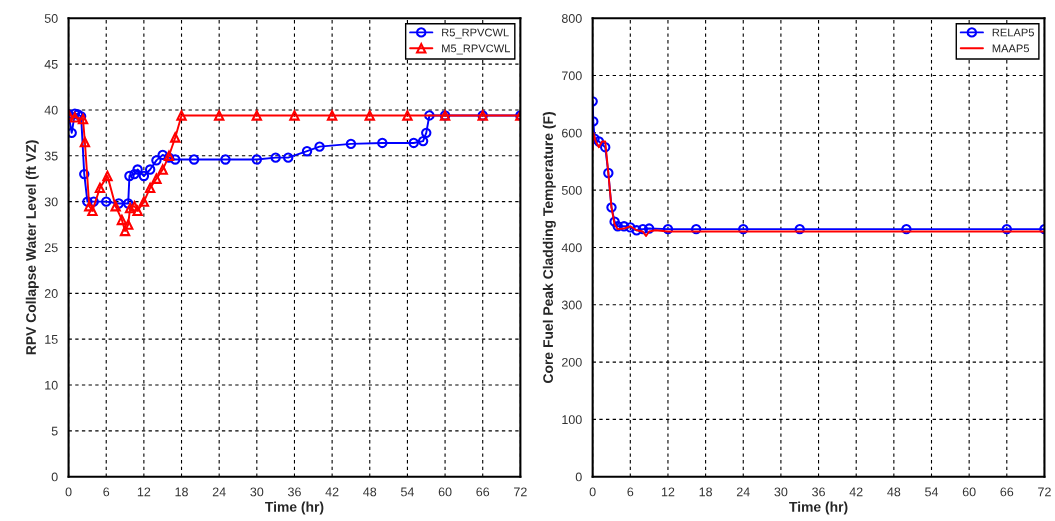 The image size is (1055, 521). I want to click on y-tick-label: 30, so click(51, 202).